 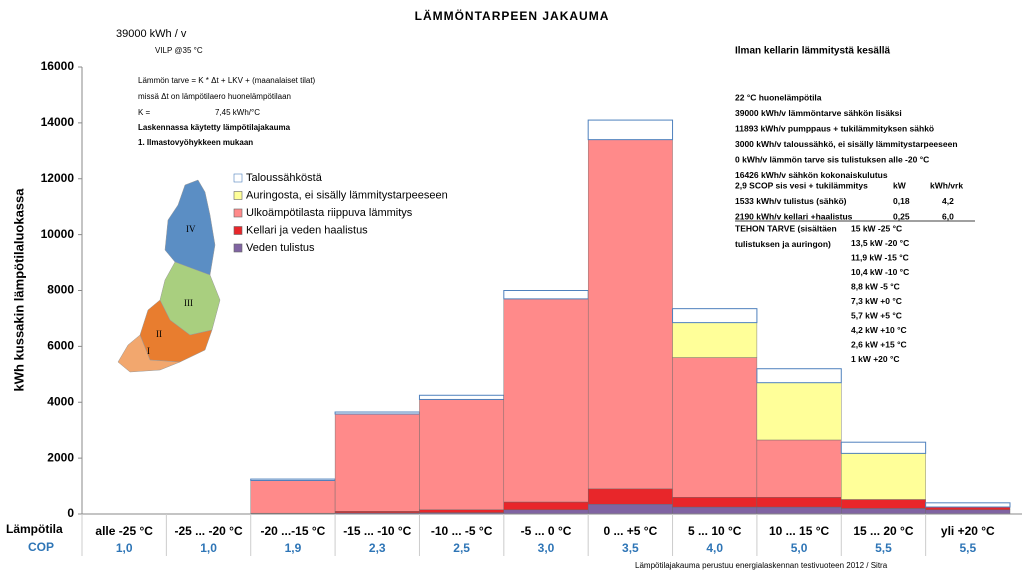 I want to click on cop-label: 3,0, so click(x=546, y=548).